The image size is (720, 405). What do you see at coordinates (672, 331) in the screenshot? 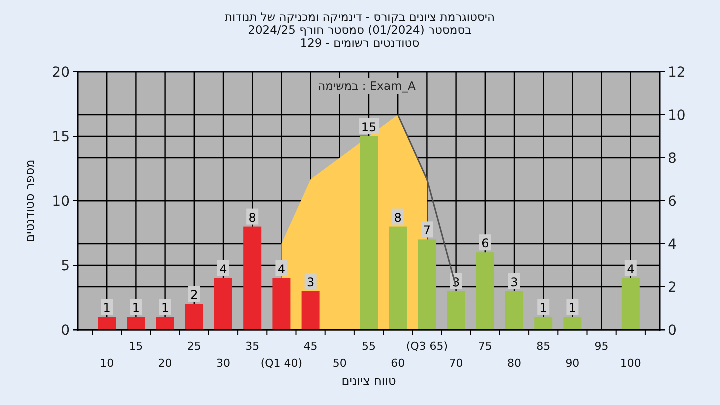
I see `y2-tick-label: 0` at bounding box center [672, 331].